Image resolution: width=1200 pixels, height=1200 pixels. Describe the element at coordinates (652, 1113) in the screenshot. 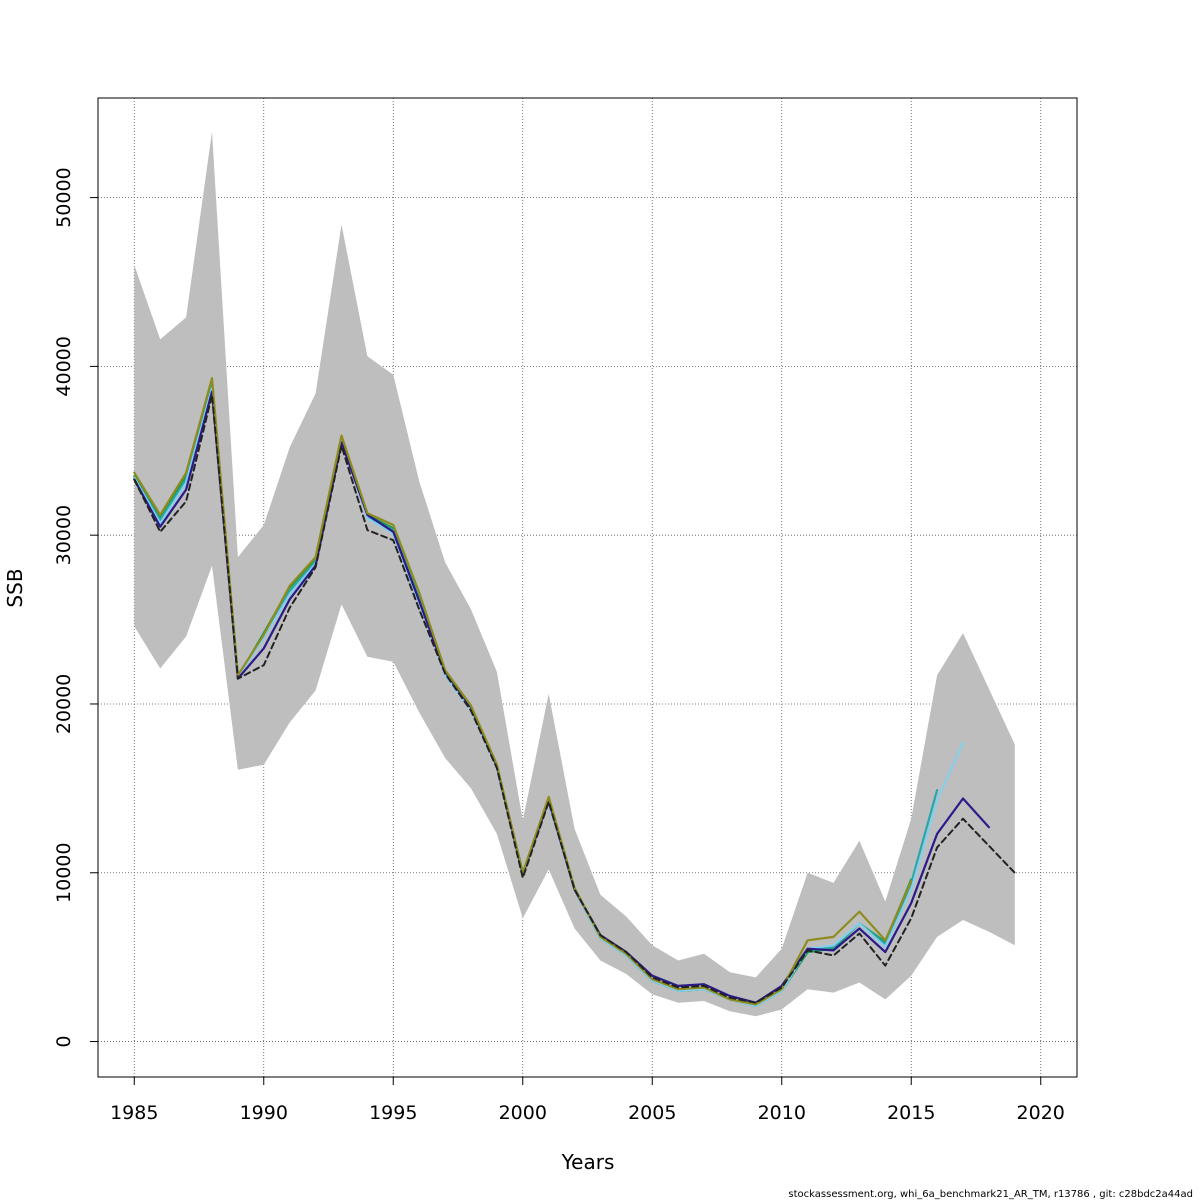

I see `x-tick-label: 2005` at that location.